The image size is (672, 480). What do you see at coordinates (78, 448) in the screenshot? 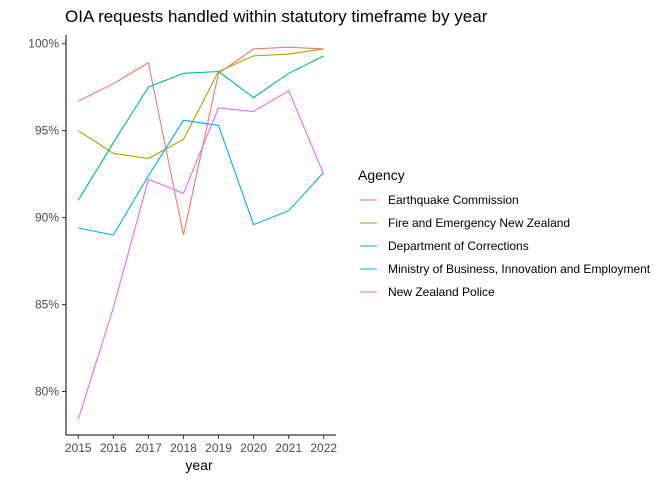
I see `x-tick-label: 2015` at bounding box center [78, 448].